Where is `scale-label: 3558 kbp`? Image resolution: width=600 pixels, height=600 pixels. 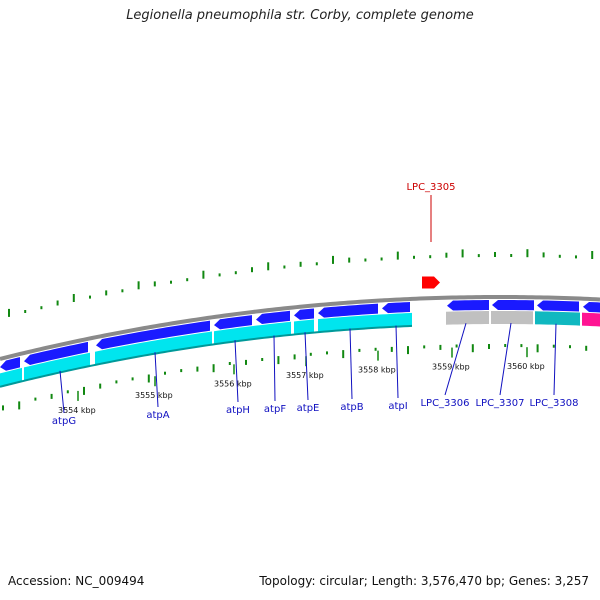 scale-label: 3558 kbp is located at coordinates (377, 370).